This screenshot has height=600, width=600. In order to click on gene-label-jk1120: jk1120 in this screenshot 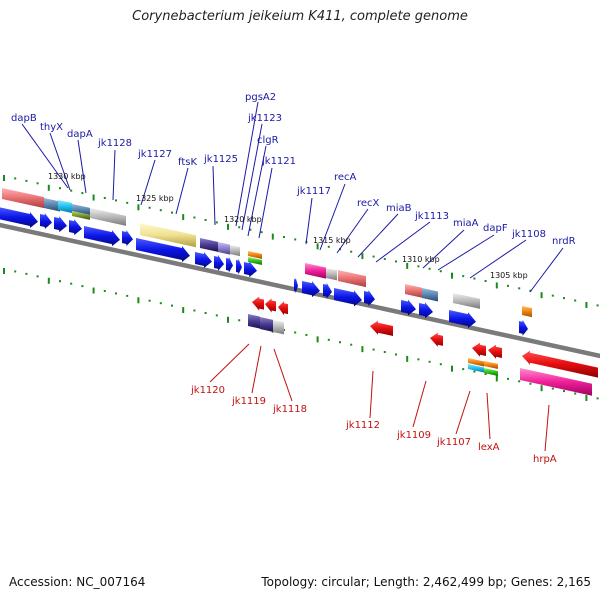, I will do `click(207, 390)`.